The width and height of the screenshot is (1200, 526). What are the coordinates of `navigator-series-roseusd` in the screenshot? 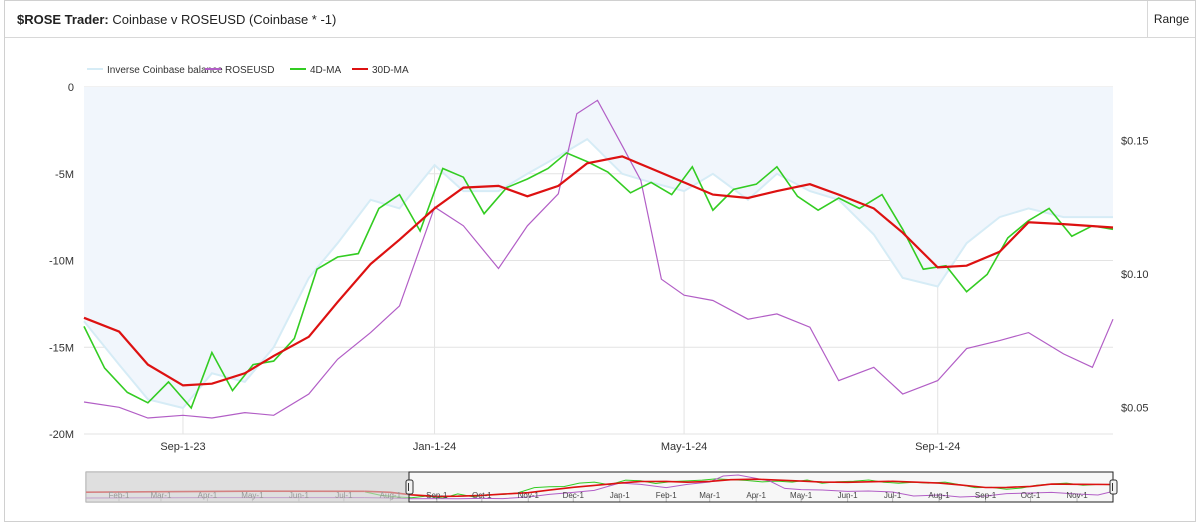 It's located at (739, 487).